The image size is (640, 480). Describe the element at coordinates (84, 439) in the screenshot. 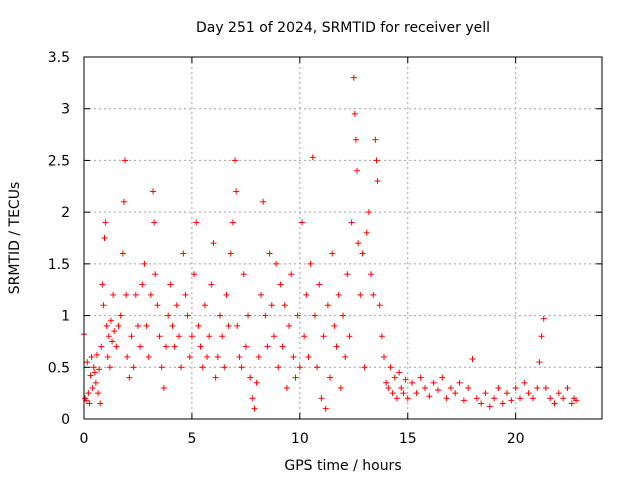

I see `x-tick-label: 0` at that location.